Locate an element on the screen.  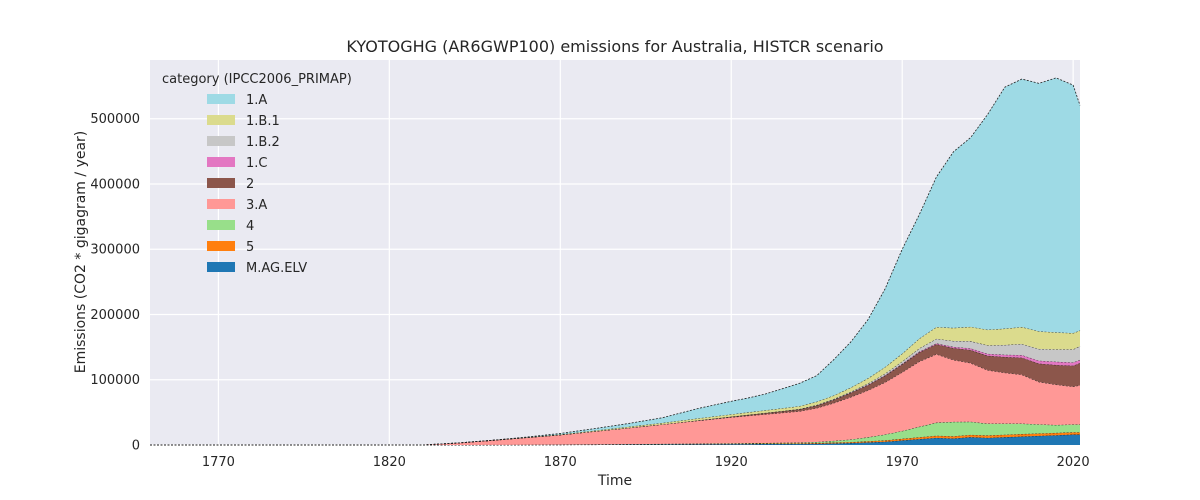
legend-label-1-c: 1.C is located at coordinates (256, 163).